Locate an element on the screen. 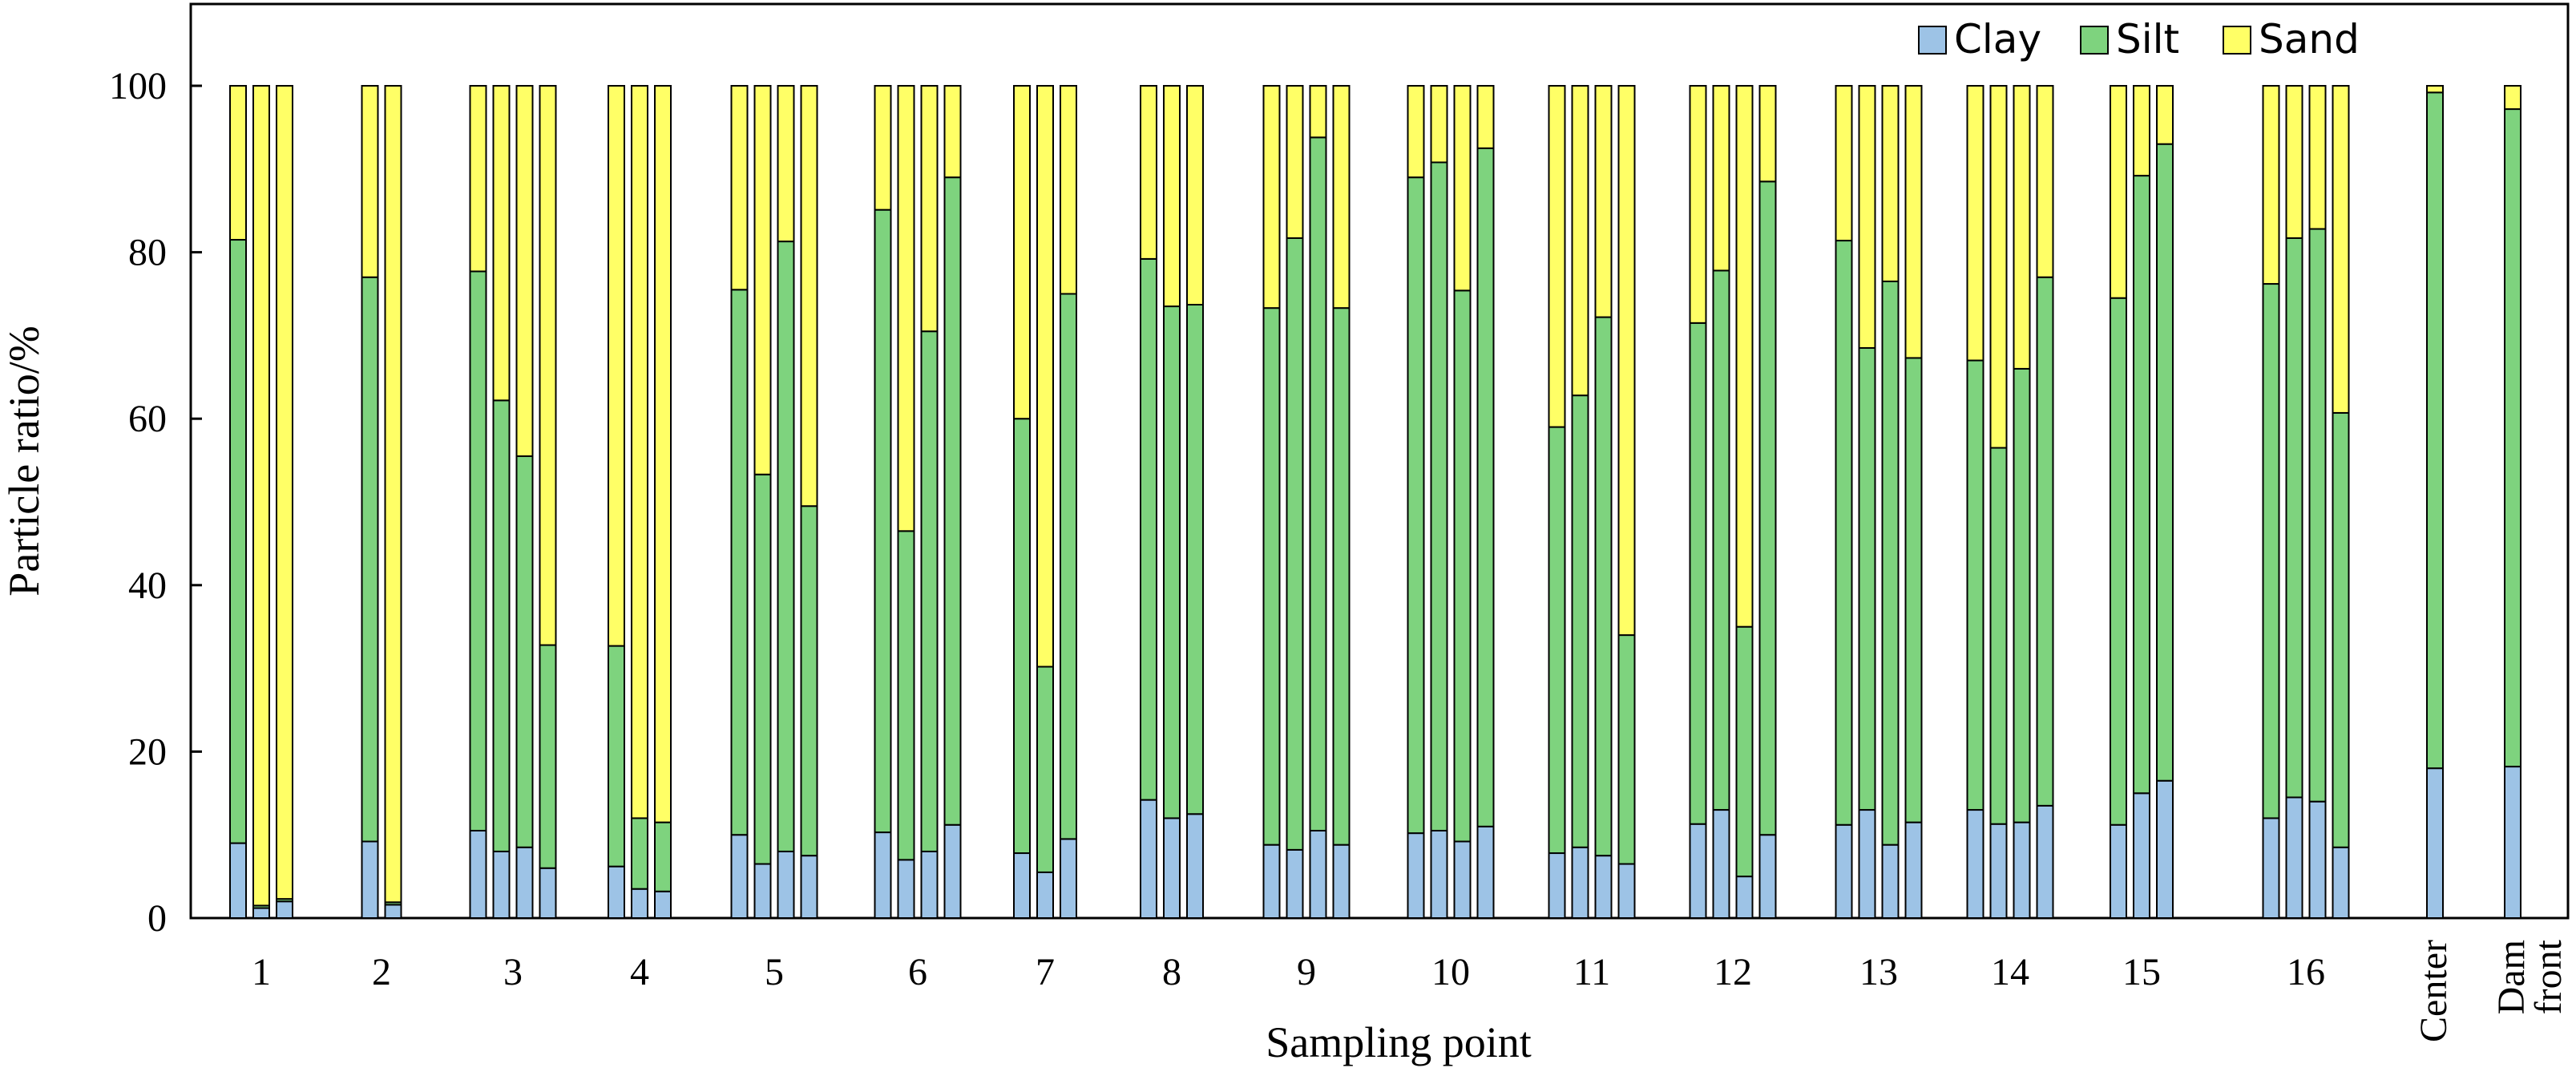  legend-item-silt: Silt is located at coordinates (2129, 39).